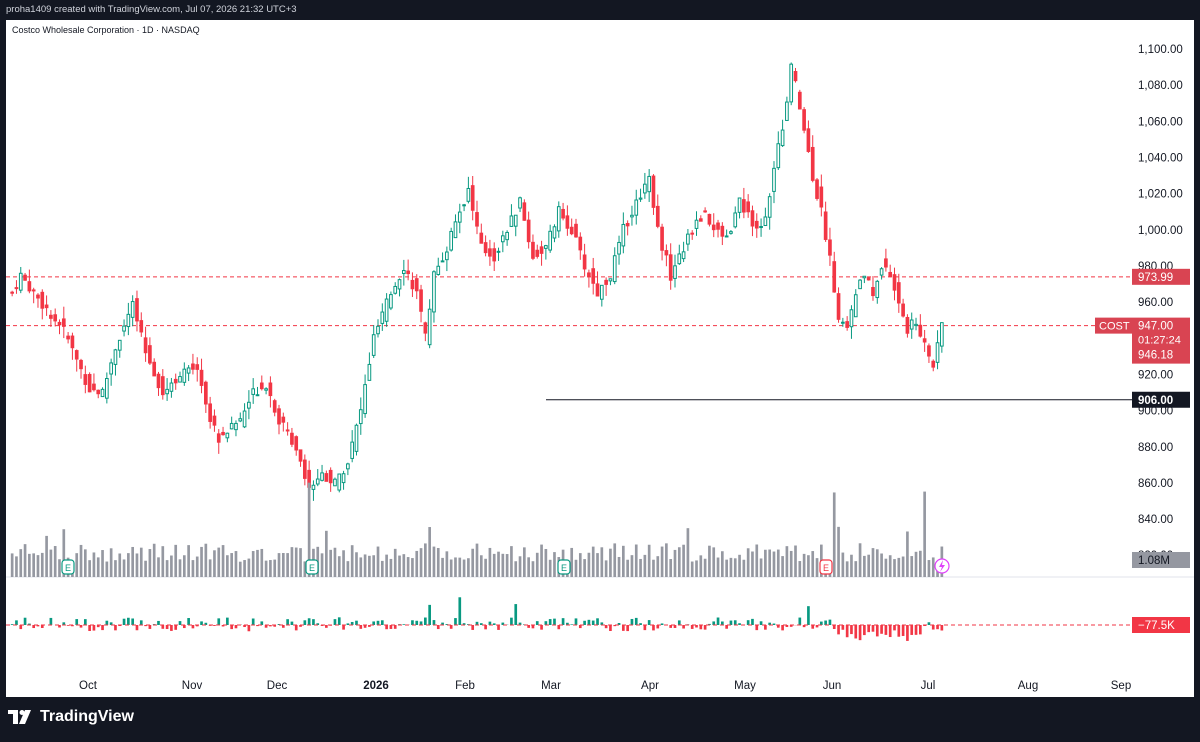 The width and height of the screenshot is (1200, 742). I want to click on flash-bolt-icon, so click(942, 566).